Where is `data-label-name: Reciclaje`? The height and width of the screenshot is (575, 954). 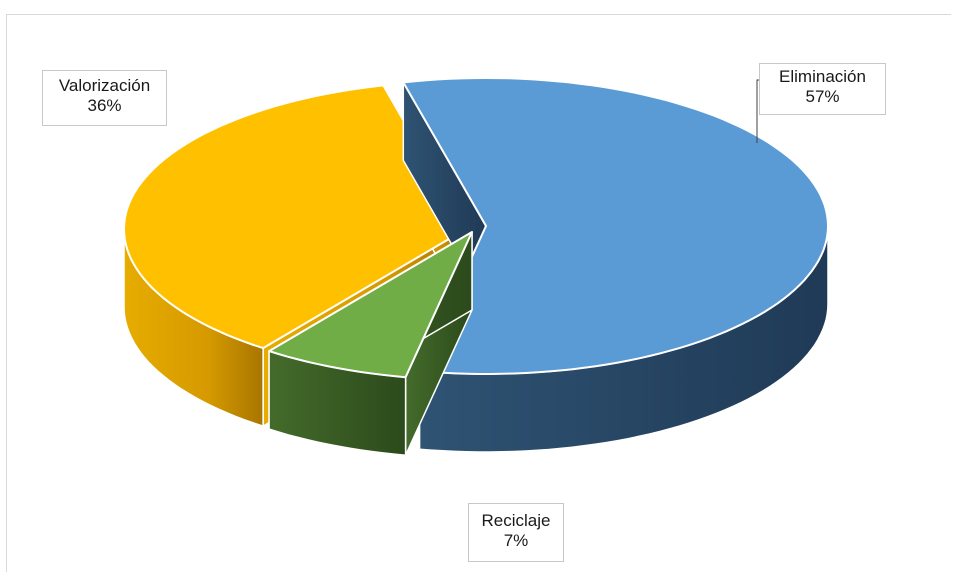
data-label-name: Reciclaje is located at coordinates (516, 520).